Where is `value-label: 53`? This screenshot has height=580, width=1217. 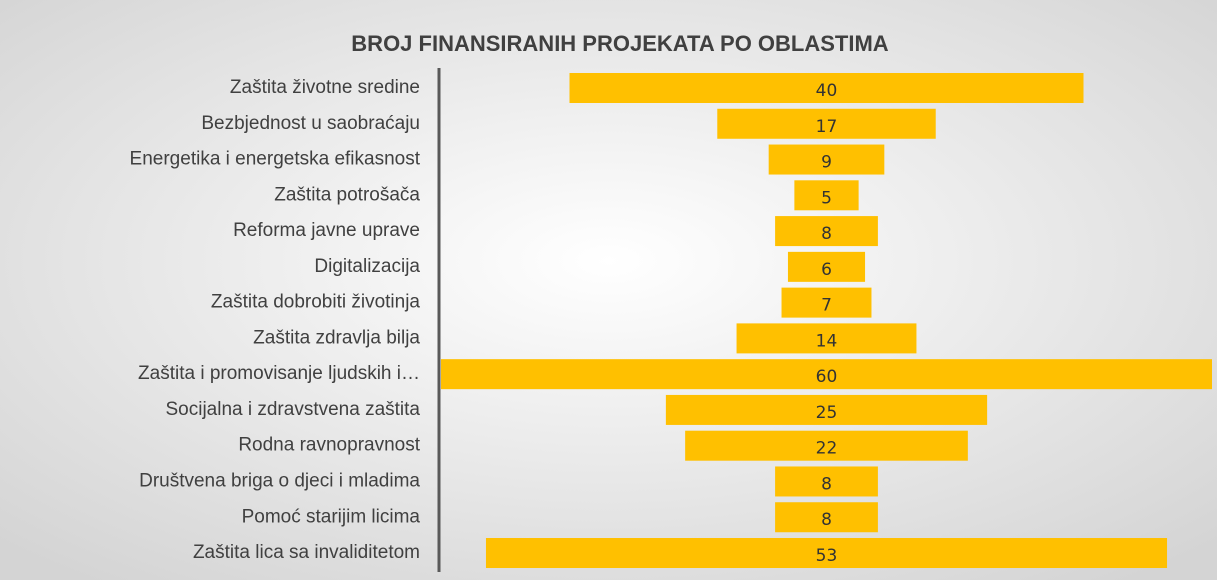
value-label: 53 is located at coordinates (827, 556).